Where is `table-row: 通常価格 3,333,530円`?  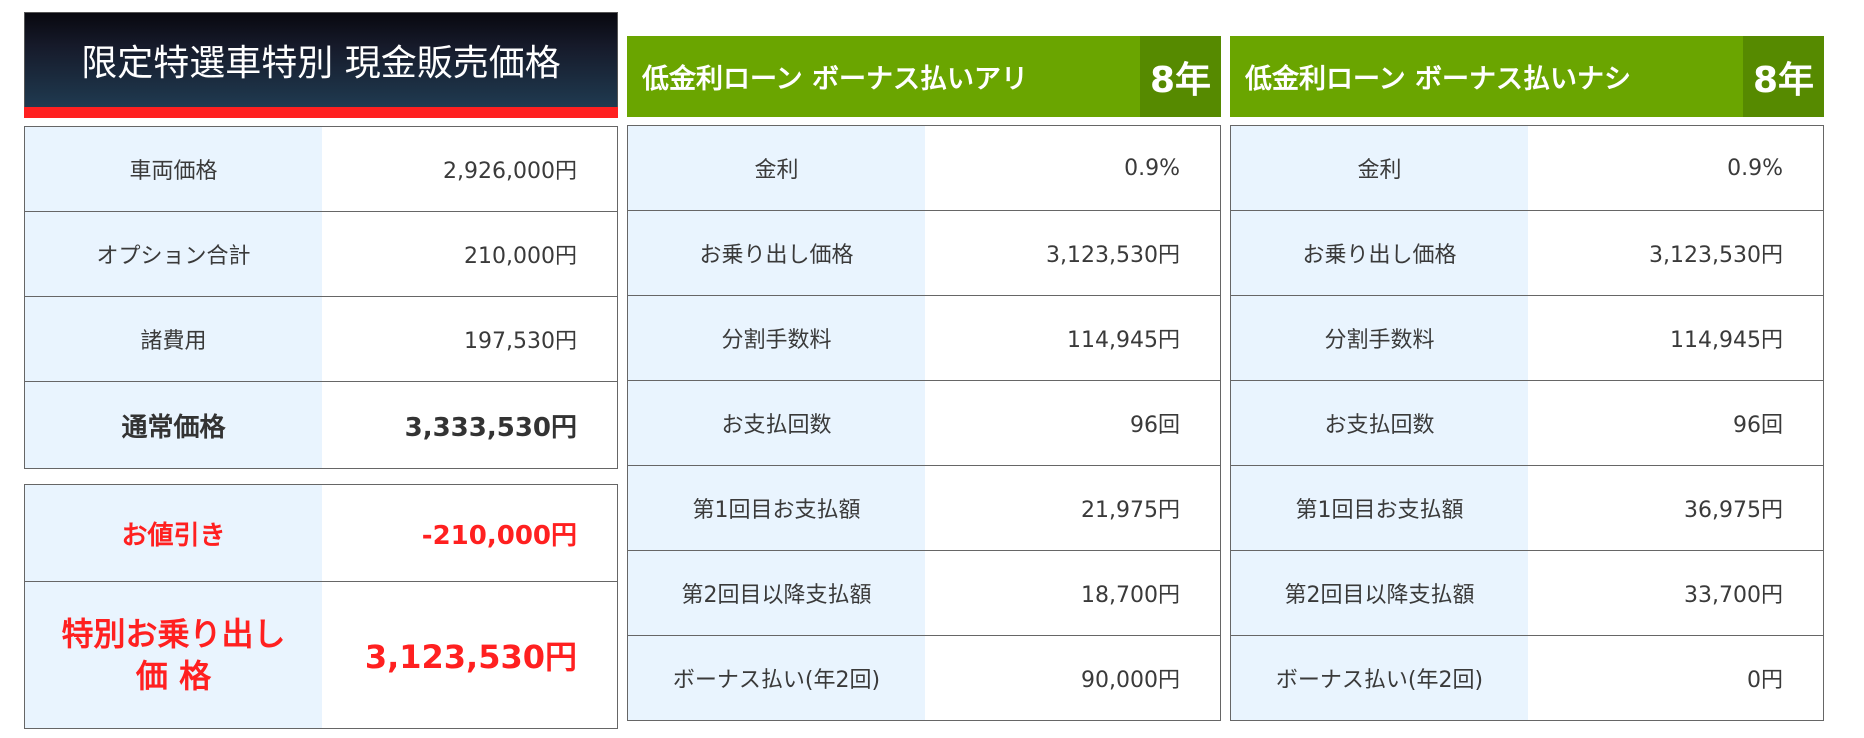 table-row: 通常価格 3,333,530円 is located at coordinates (321, 425).